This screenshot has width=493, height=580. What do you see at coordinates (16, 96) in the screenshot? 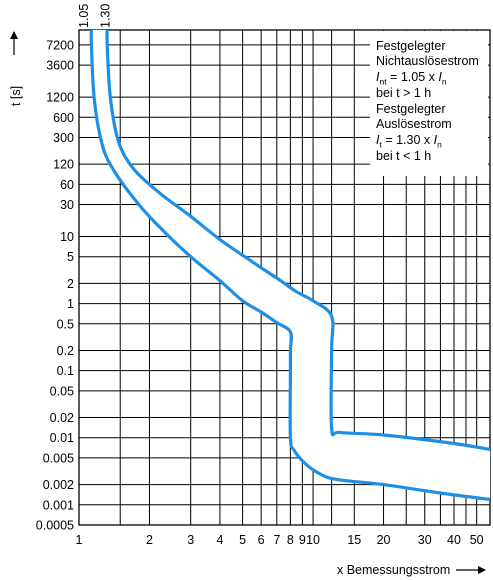
I see `y-axis-title: t [s]` at bounding box center [16, 96].